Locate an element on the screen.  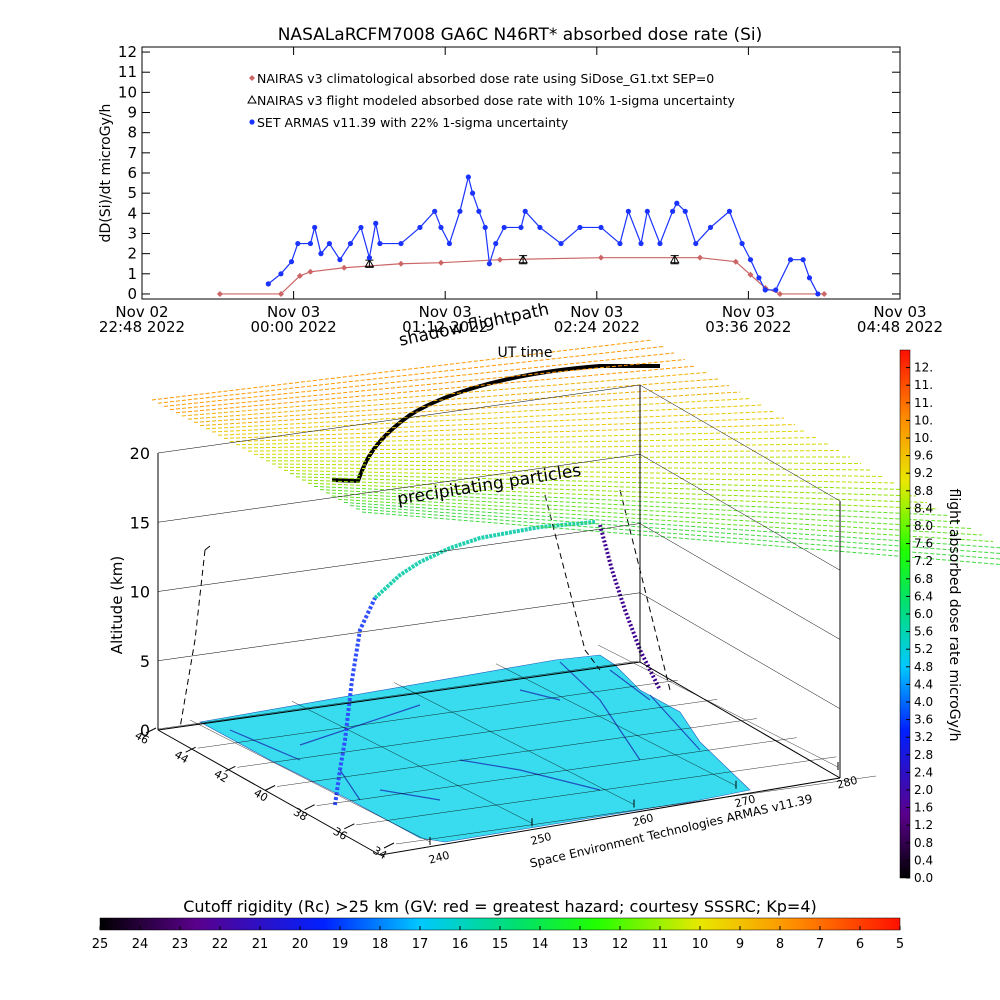
series-line is located at coordinates (543, 235).